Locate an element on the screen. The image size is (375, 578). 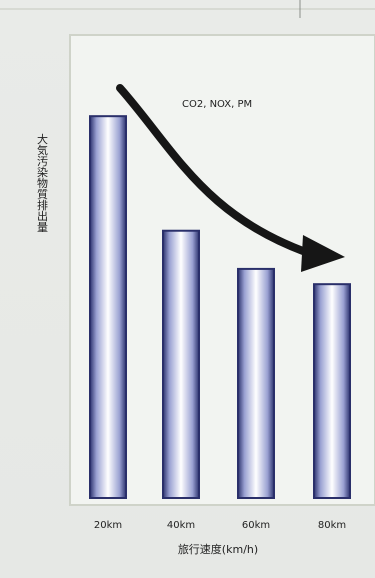
bar-80km is located at coordinates (332, 391).